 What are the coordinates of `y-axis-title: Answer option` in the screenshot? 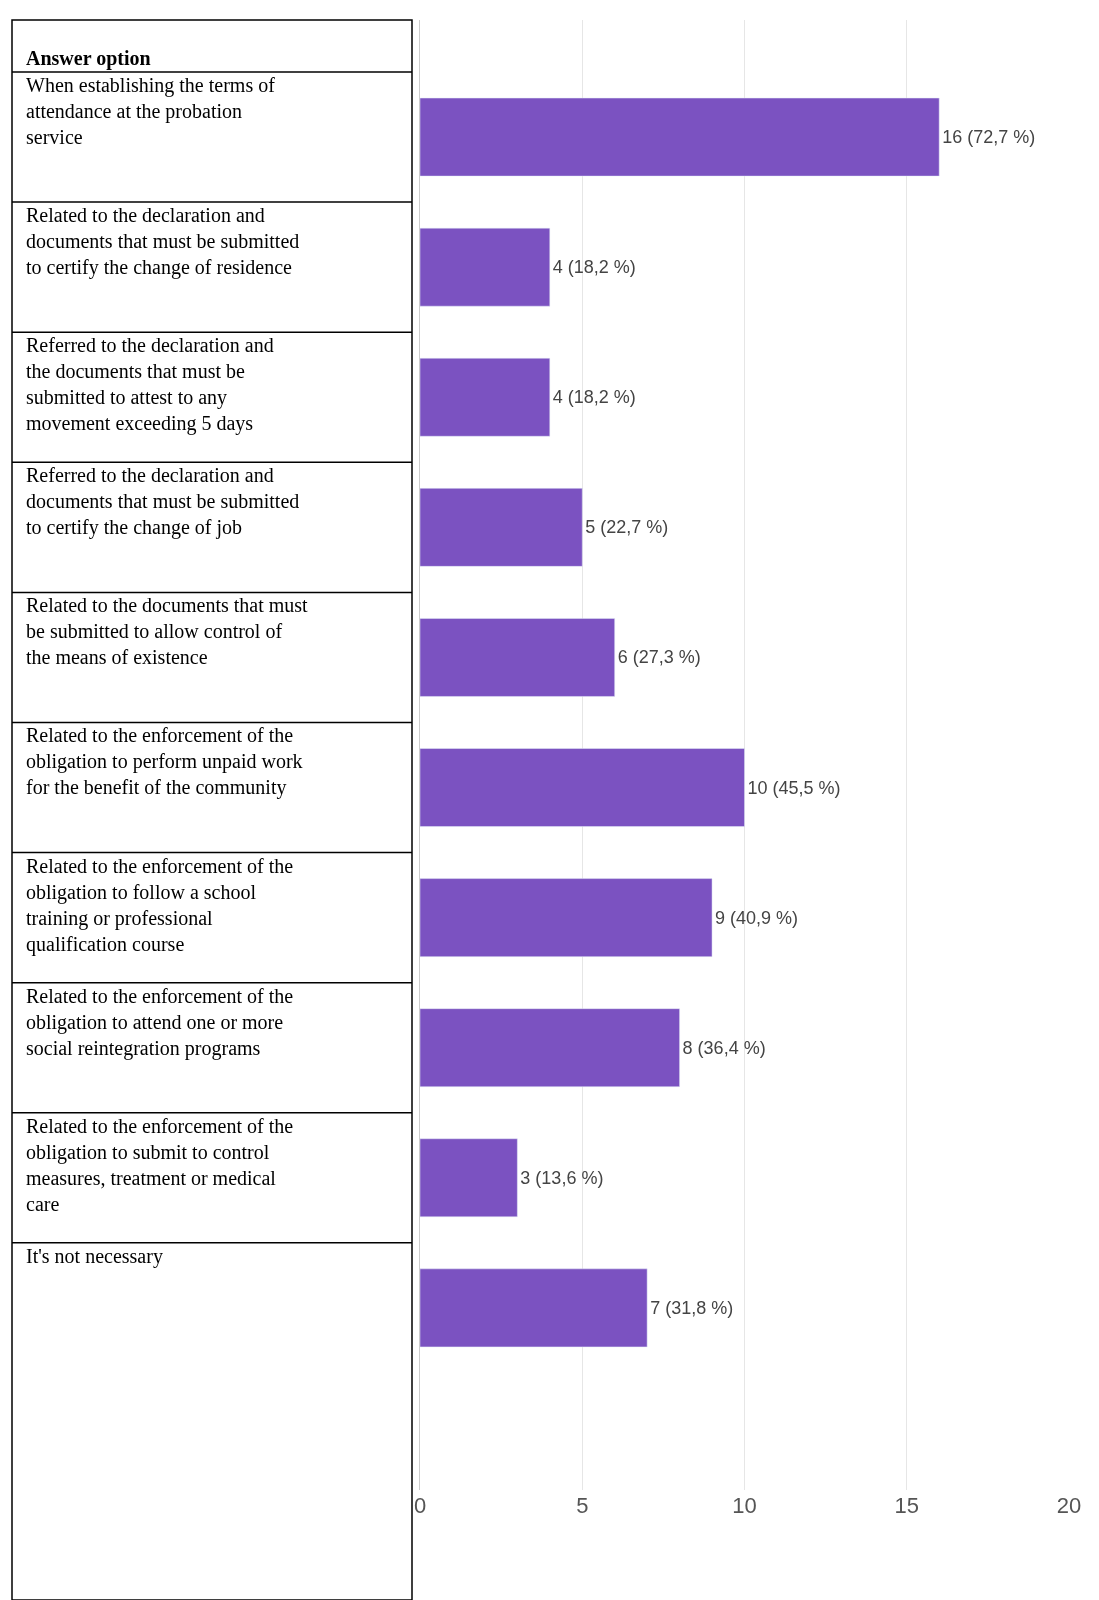 It's located at (88, 58).